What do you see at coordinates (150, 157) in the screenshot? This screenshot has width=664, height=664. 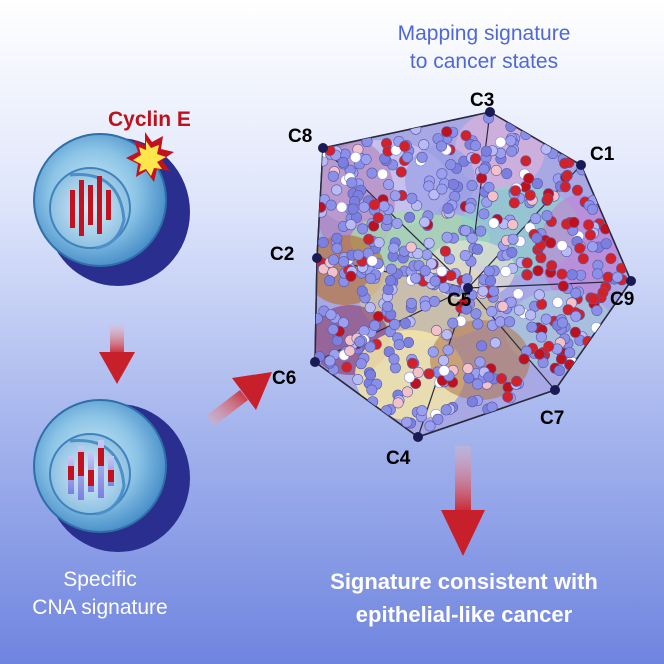 I see `cyclin-e-burst-icon` at bounding box center [150, 157].